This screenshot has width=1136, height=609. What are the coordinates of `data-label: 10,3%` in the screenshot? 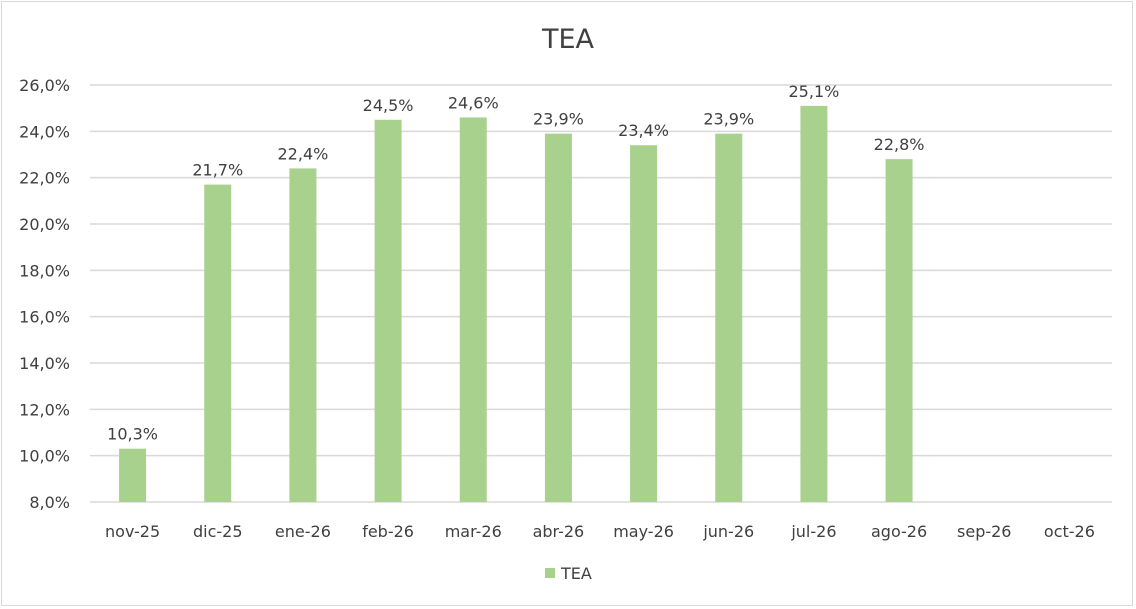 It's located at (132, 434).